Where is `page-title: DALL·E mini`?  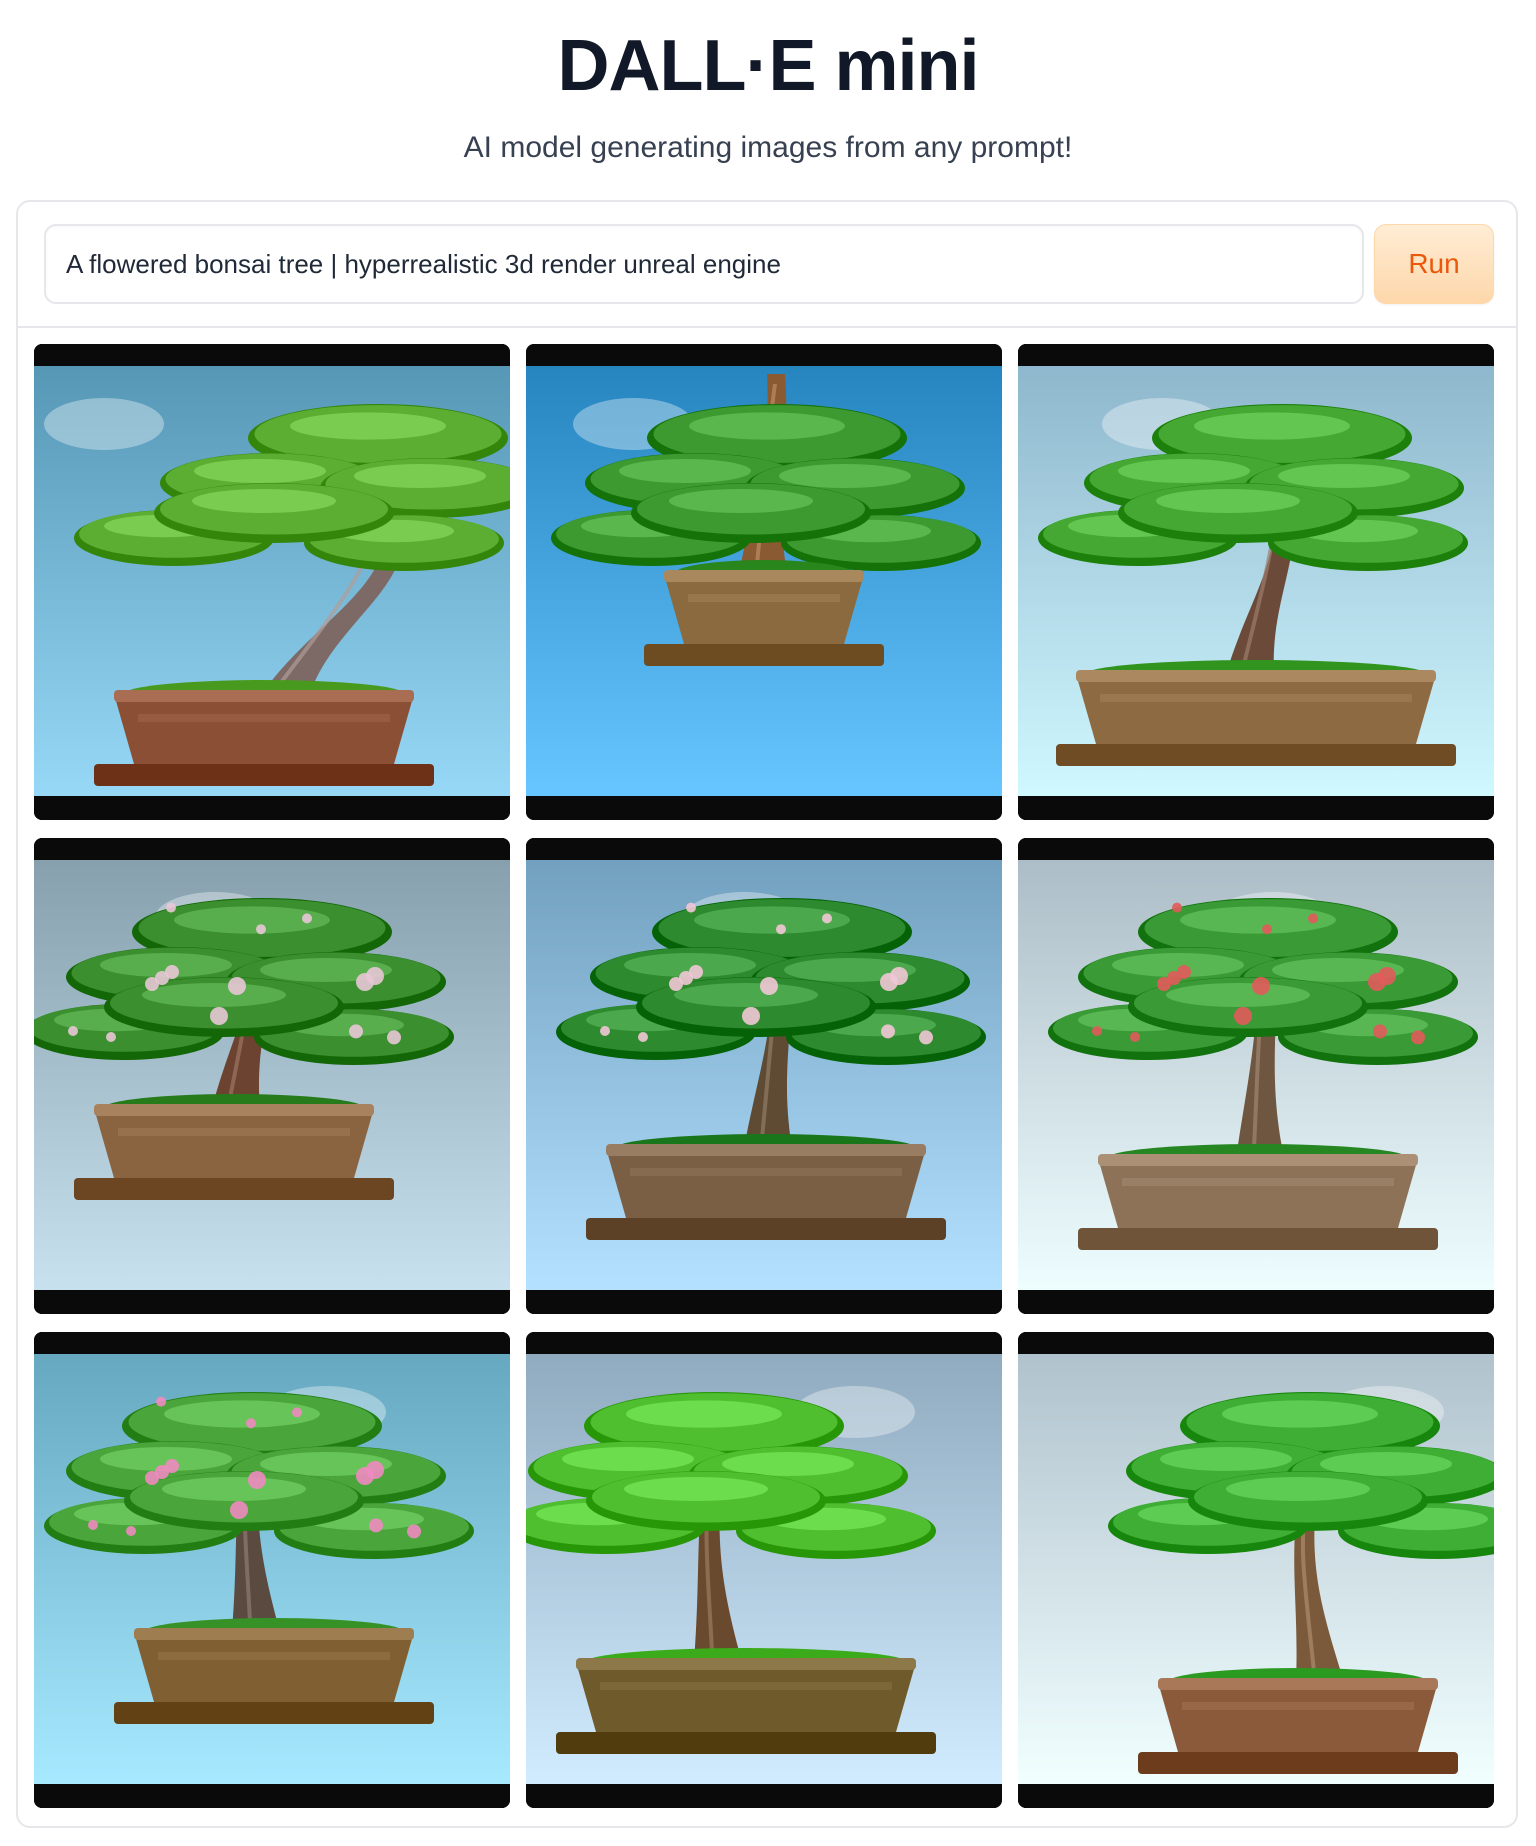
page-title: DALL·E mini is located at coordinates (768, 66).